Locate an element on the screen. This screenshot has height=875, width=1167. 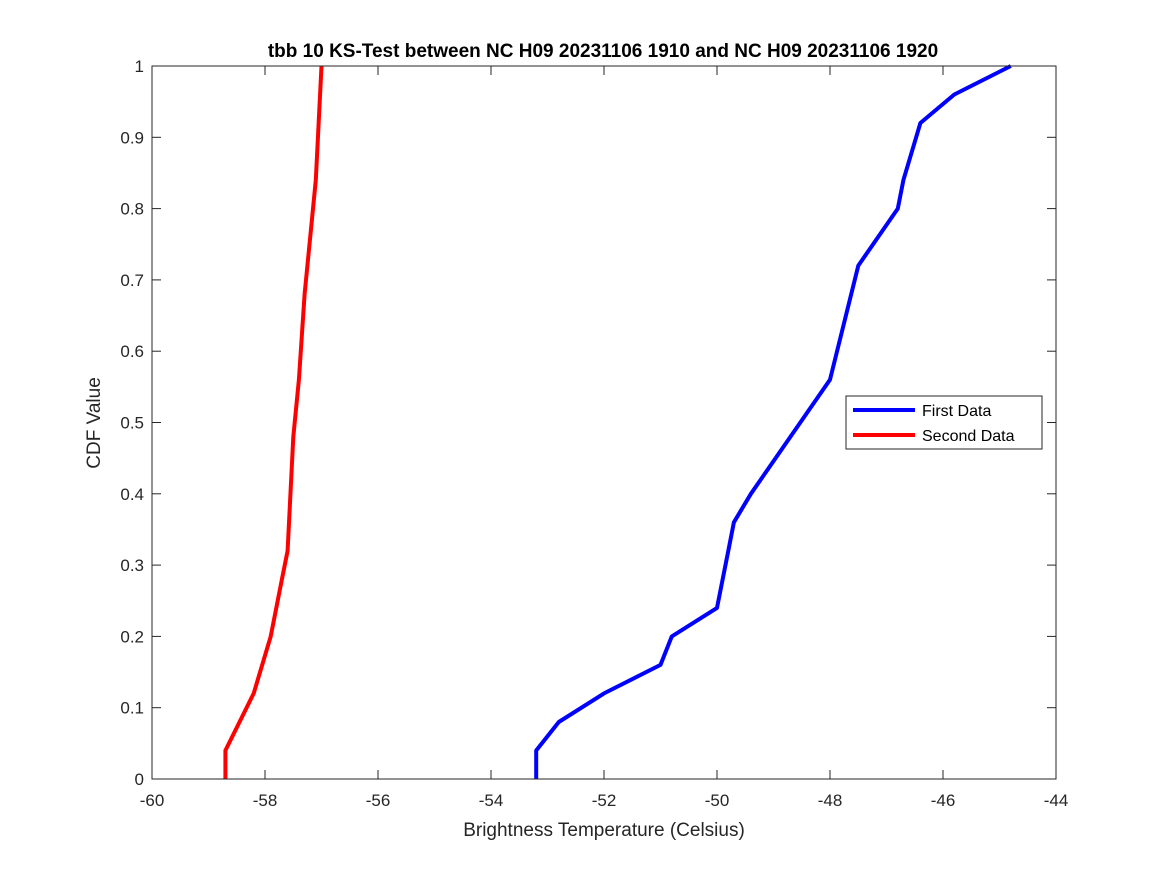
y-tick-label: 0.2 is located at coordinates (132, 636).